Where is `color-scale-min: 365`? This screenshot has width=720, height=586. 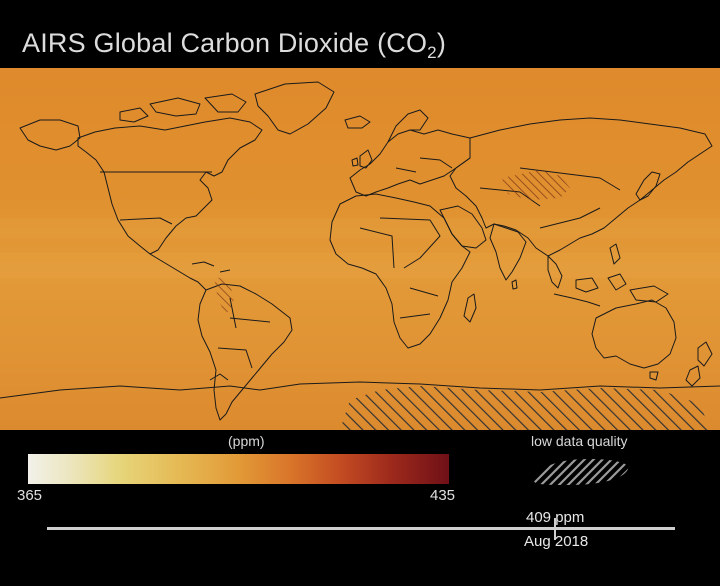 color-scale-min: 365 is located at coordinates (30, 495).